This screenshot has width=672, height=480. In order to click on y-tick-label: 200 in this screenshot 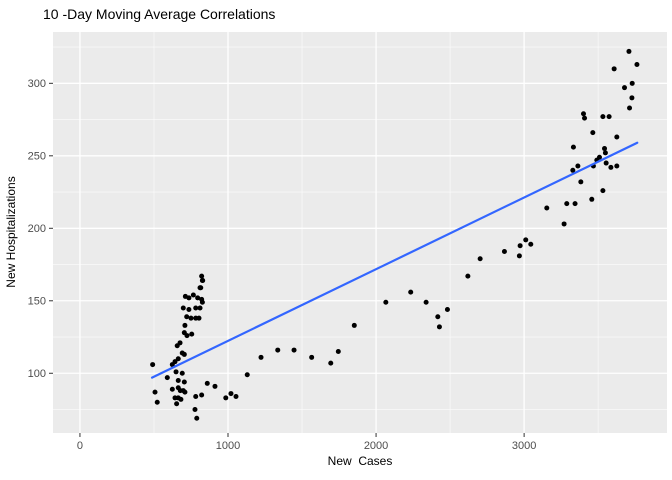, I will do `click(37, 229)`.